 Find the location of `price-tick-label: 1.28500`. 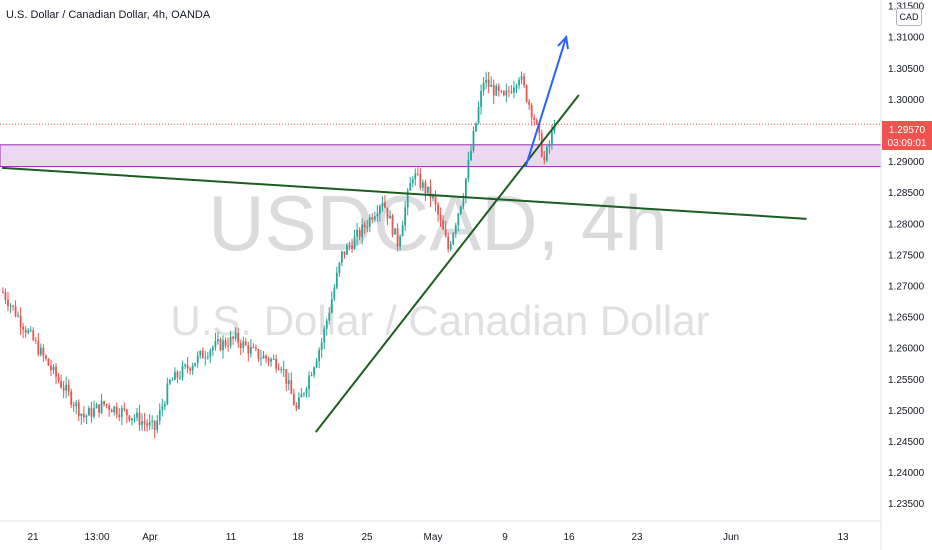

price-tick-label: 1.28500 is located at coordinates (906, 193).